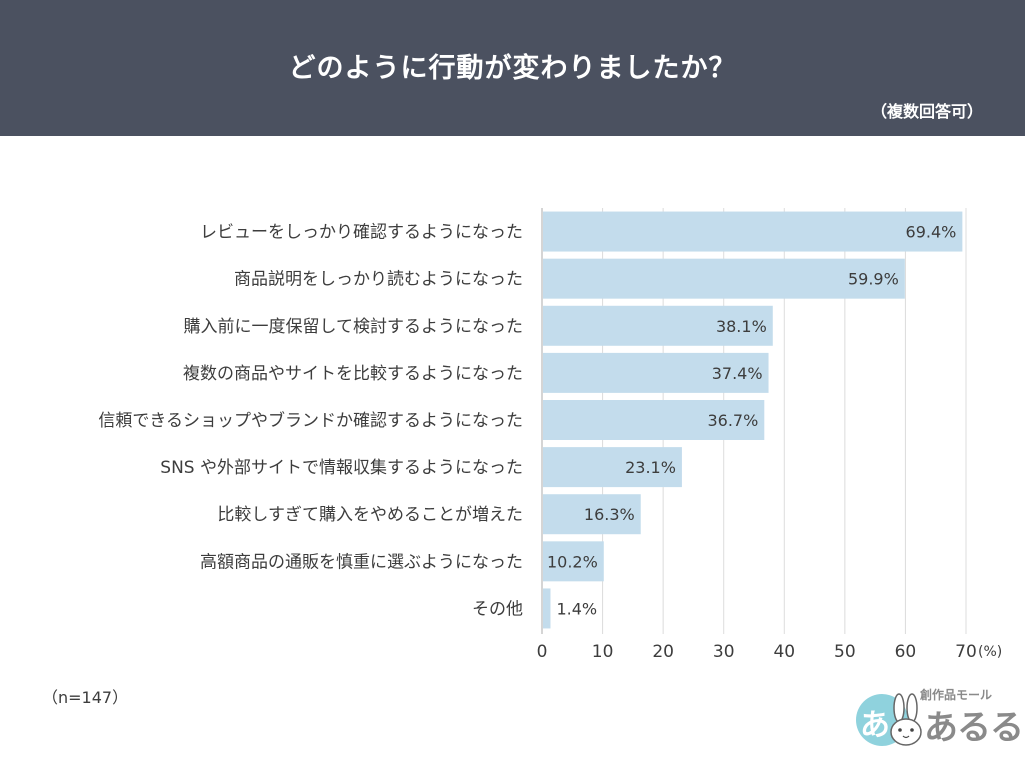 This screenshot has width=1025, height=768. I want to click on category-label: 比較しすぎて購入をやめることが増えた, so click(370, 515).